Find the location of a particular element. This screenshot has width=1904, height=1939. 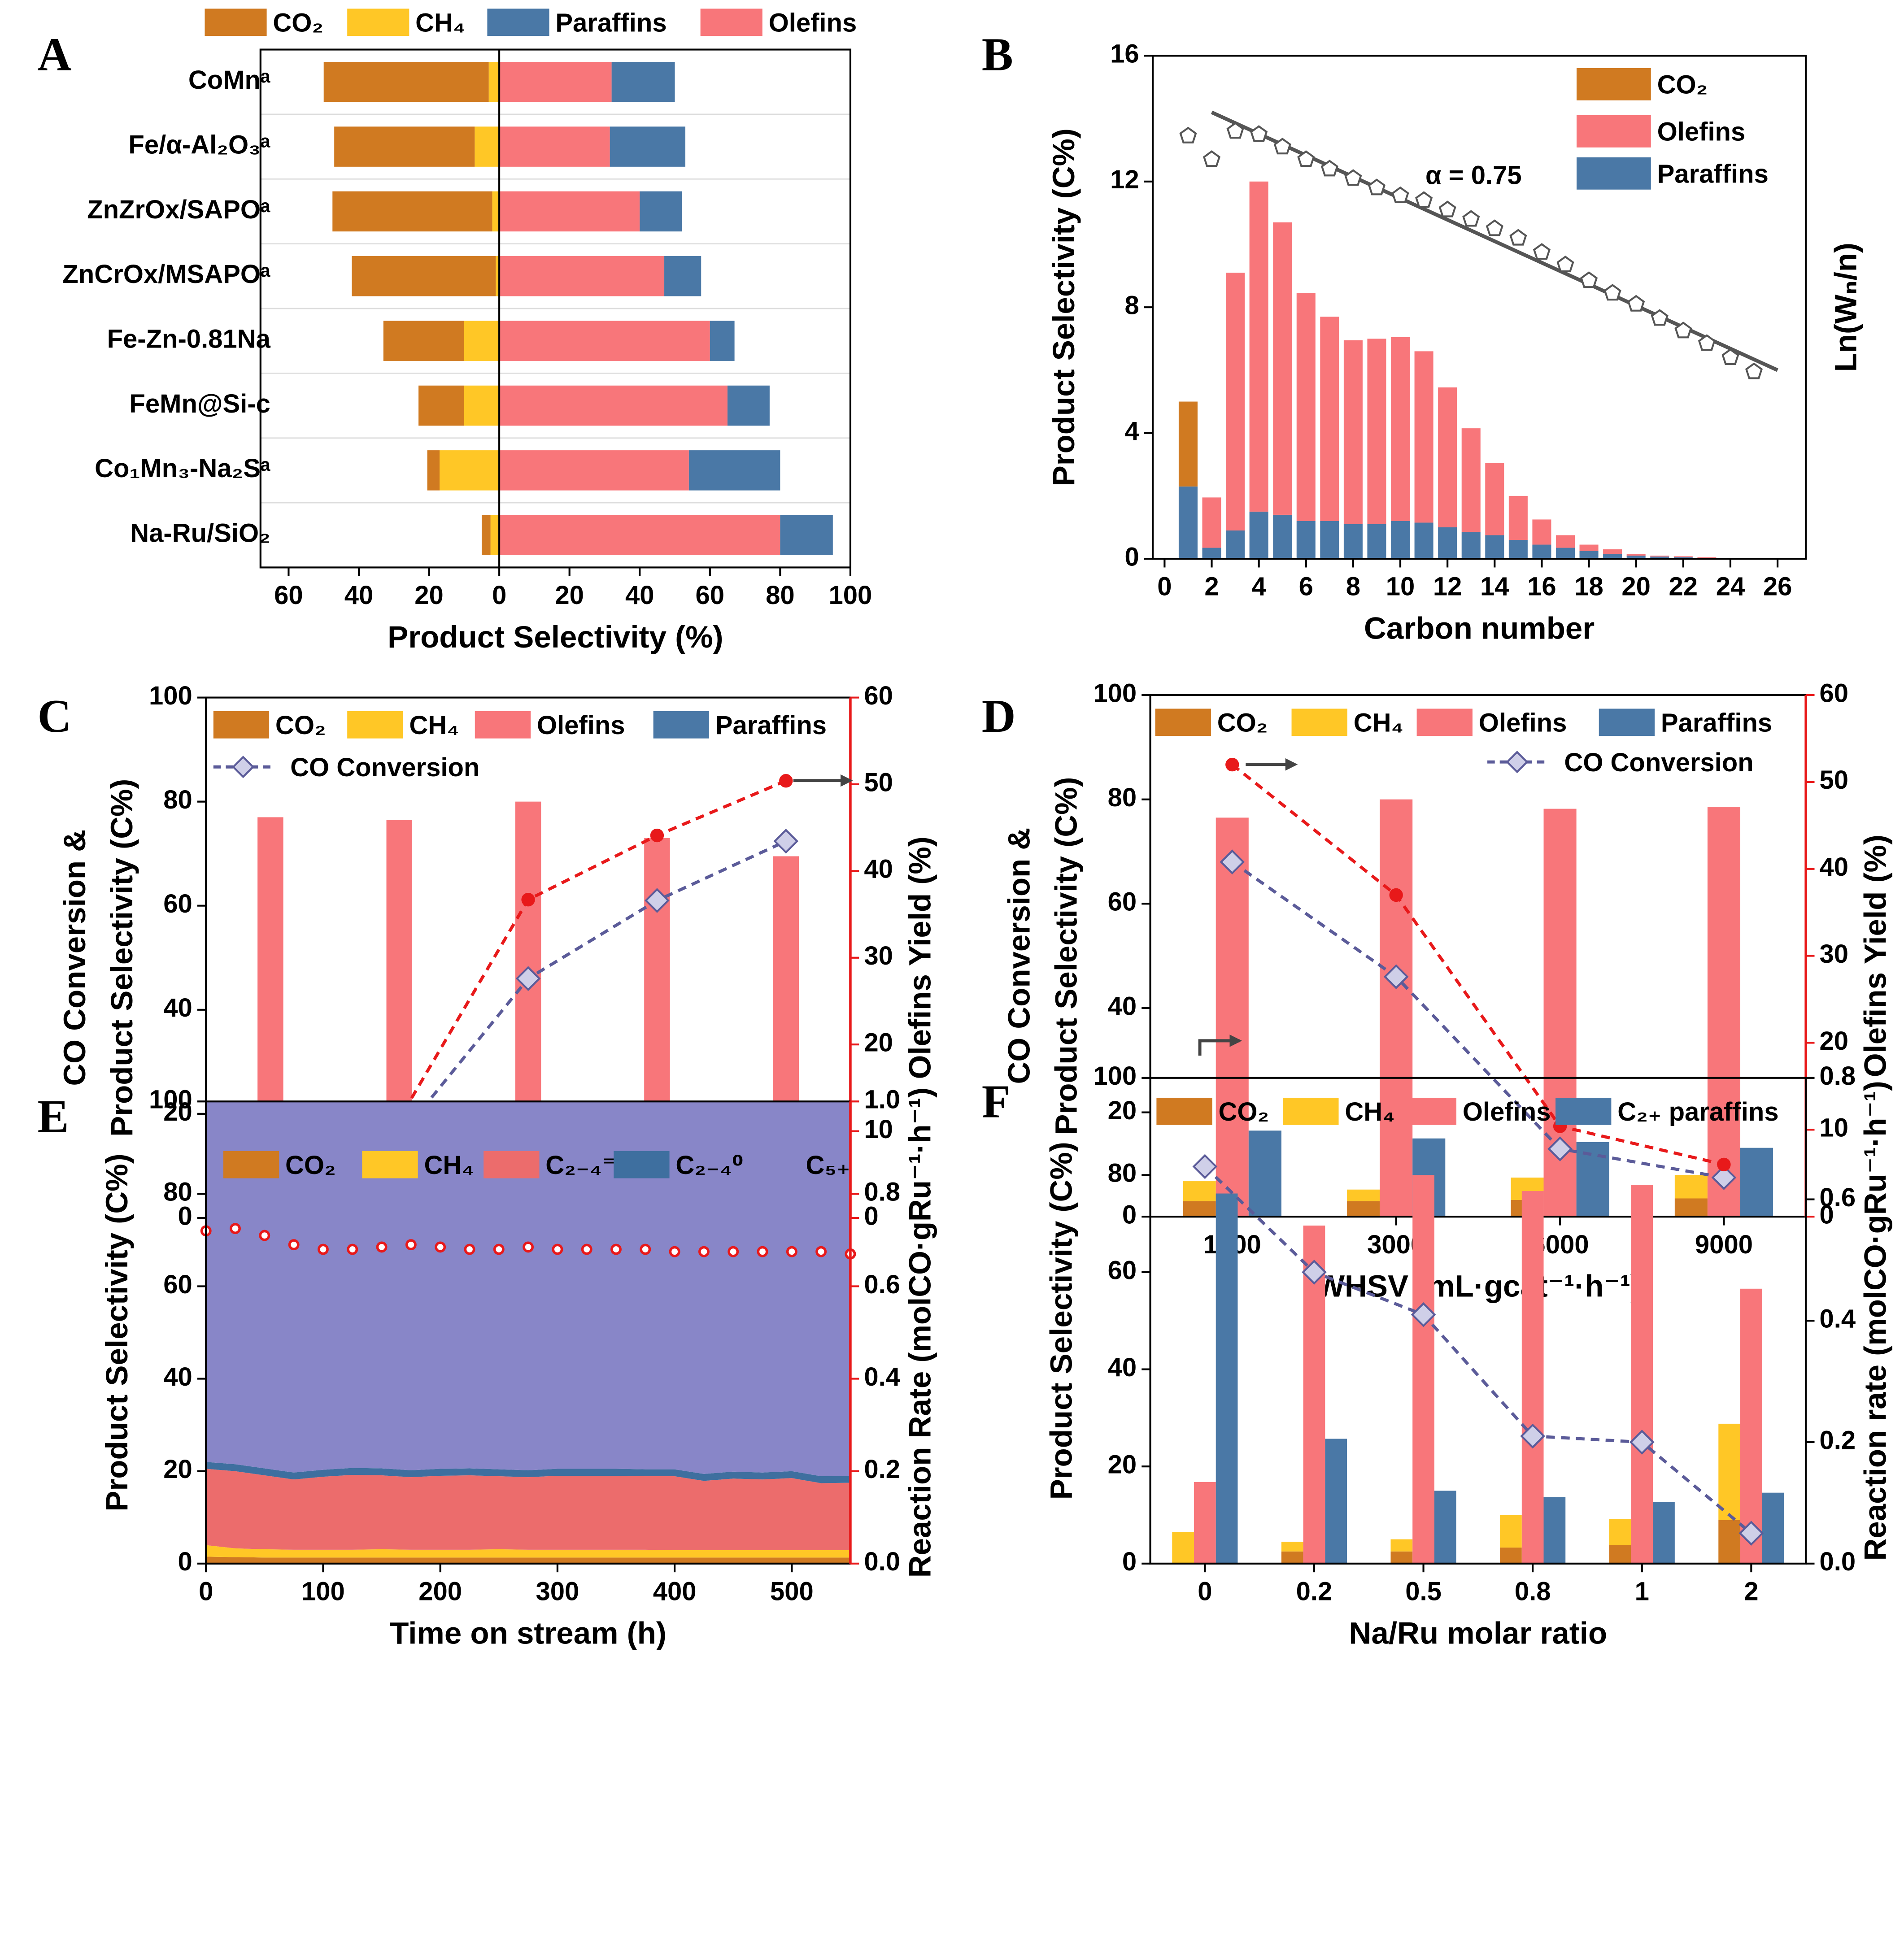

x-tick-label: 100 is located at coordinates (323, 1591).